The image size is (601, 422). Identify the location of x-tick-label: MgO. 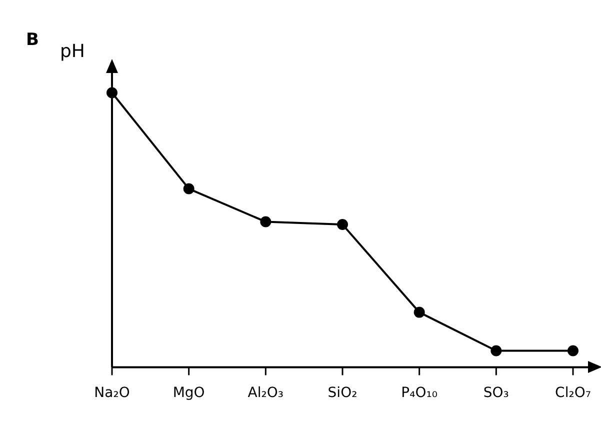
(188, 393).